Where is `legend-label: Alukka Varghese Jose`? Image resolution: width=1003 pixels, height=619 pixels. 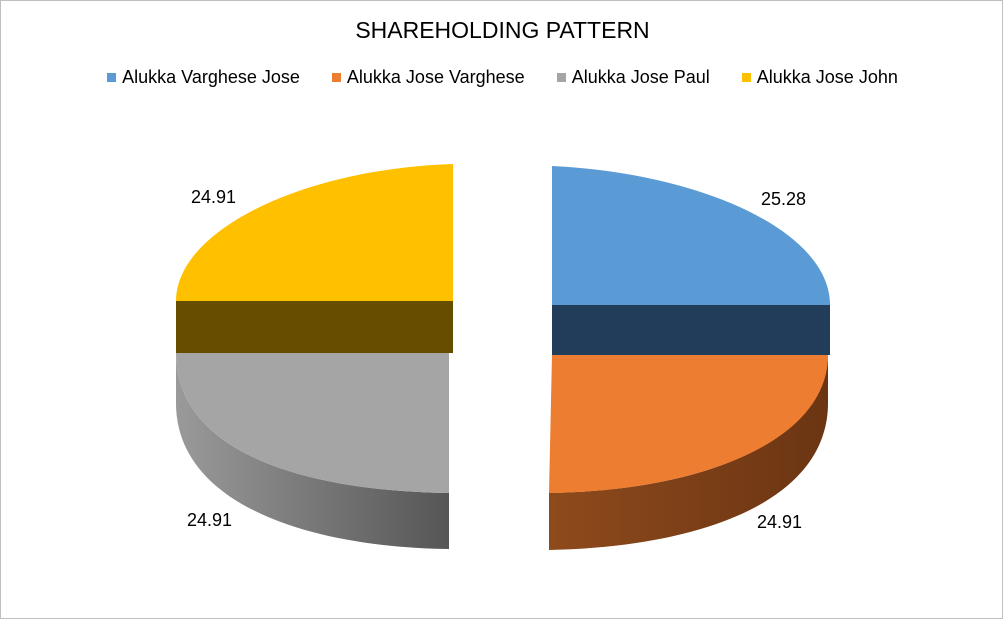
legend-label: Alukka Varghese Jose is located at coordinates (211, 77).